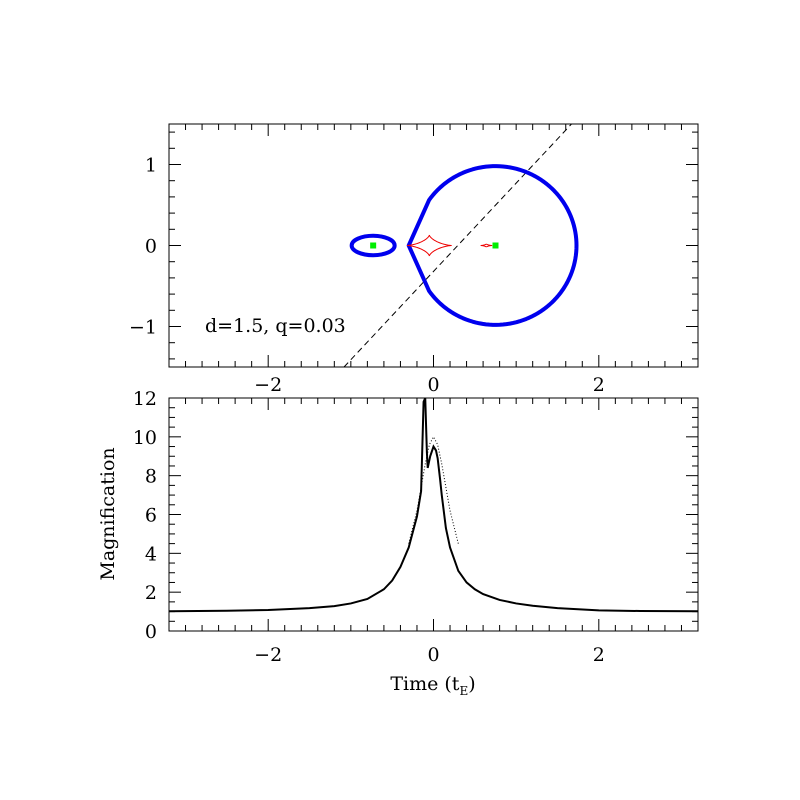 The height and width of the screenshot is (800, 800). What do you see at coordinates (599, 385) in the screenshot?
I see `caustic-x-tick-label: 2` at bounding box center [599, 385].